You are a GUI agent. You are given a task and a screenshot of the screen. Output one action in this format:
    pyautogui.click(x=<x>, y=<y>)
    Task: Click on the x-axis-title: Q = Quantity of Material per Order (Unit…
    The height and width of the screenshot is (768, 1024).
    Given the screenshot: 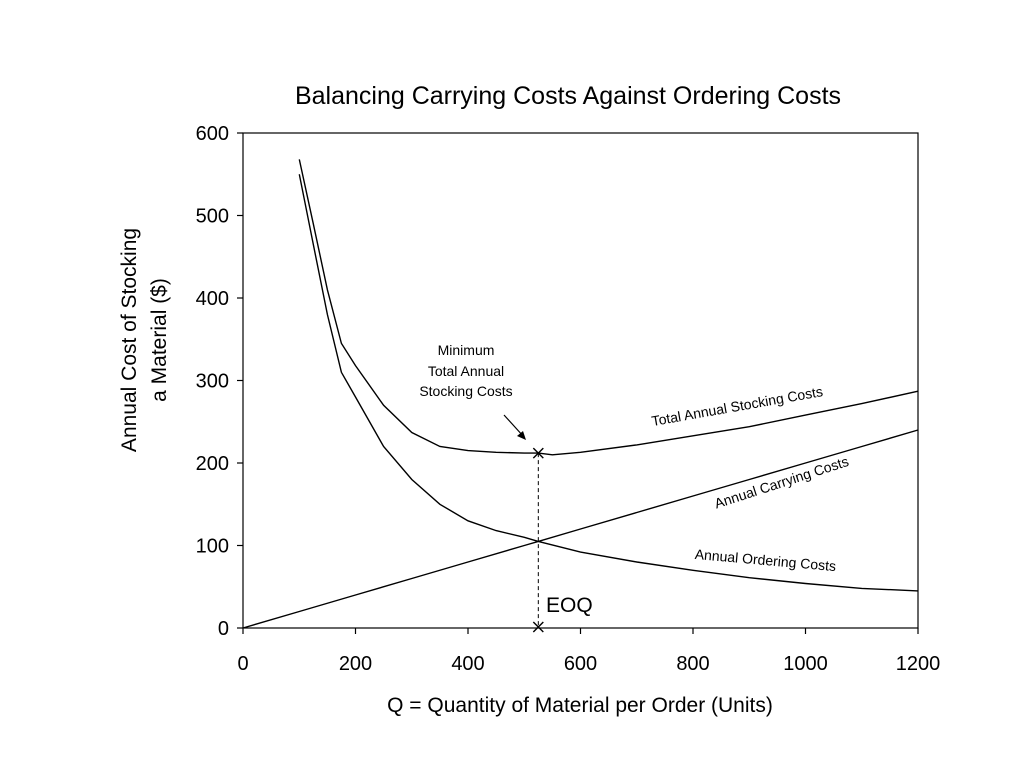 What is the action you would take?
    pyautogui.click(x=580, y=705)
    